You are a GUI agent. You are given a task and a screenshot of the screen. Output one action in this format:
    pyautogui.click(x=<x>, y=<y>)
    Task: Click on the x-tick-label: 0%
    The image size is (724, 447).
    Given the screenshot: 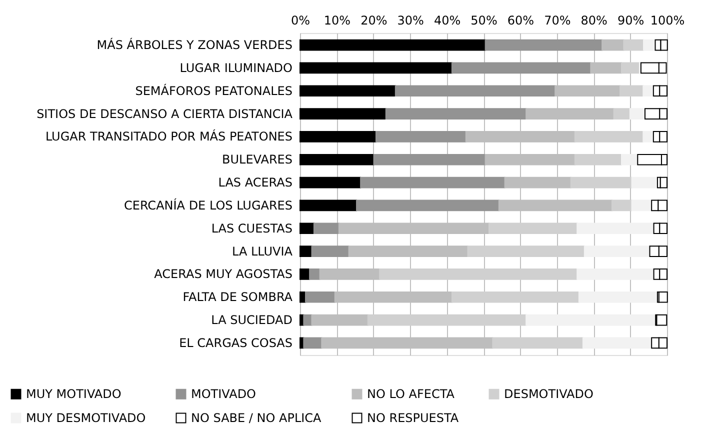 What is the action you would take?
    pyautogui.click(x=300, y=21)
    